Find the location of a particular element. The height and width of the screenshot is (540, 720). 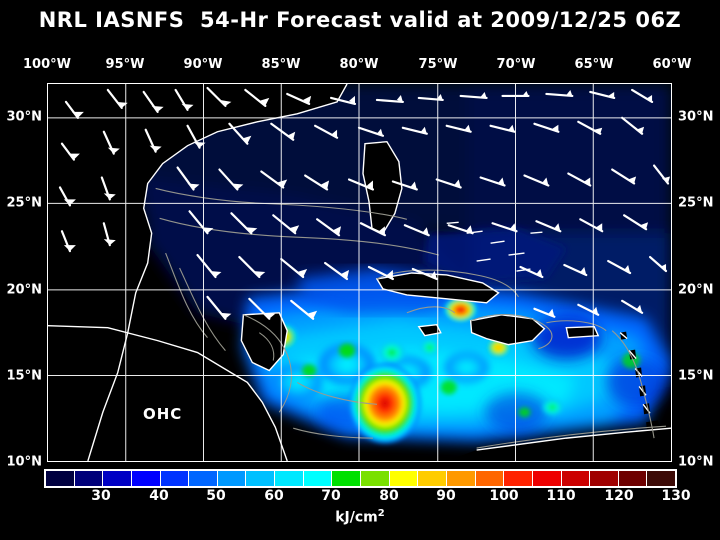

units-text: kJ/cm is located at coordinates (356, 517).